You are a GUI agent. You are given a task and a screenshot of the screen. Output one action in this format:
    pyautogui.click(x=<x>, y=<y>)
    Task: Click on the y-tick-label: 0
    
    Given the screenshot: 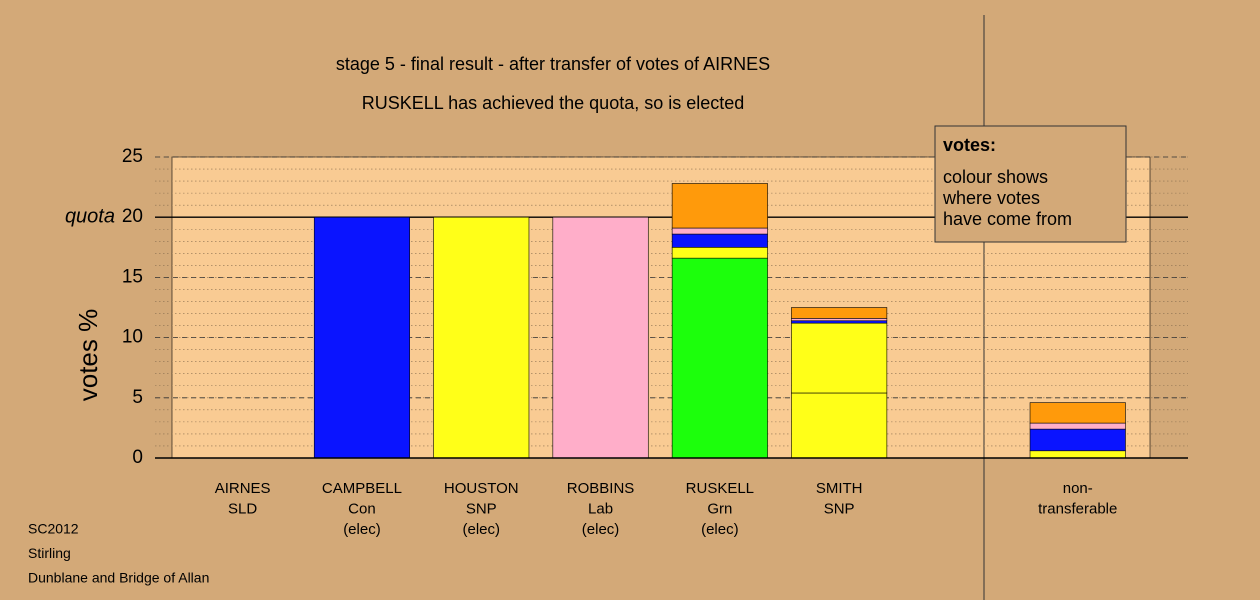 What is the action you would take?
    pyautogui.click(x=137, y=457)
    